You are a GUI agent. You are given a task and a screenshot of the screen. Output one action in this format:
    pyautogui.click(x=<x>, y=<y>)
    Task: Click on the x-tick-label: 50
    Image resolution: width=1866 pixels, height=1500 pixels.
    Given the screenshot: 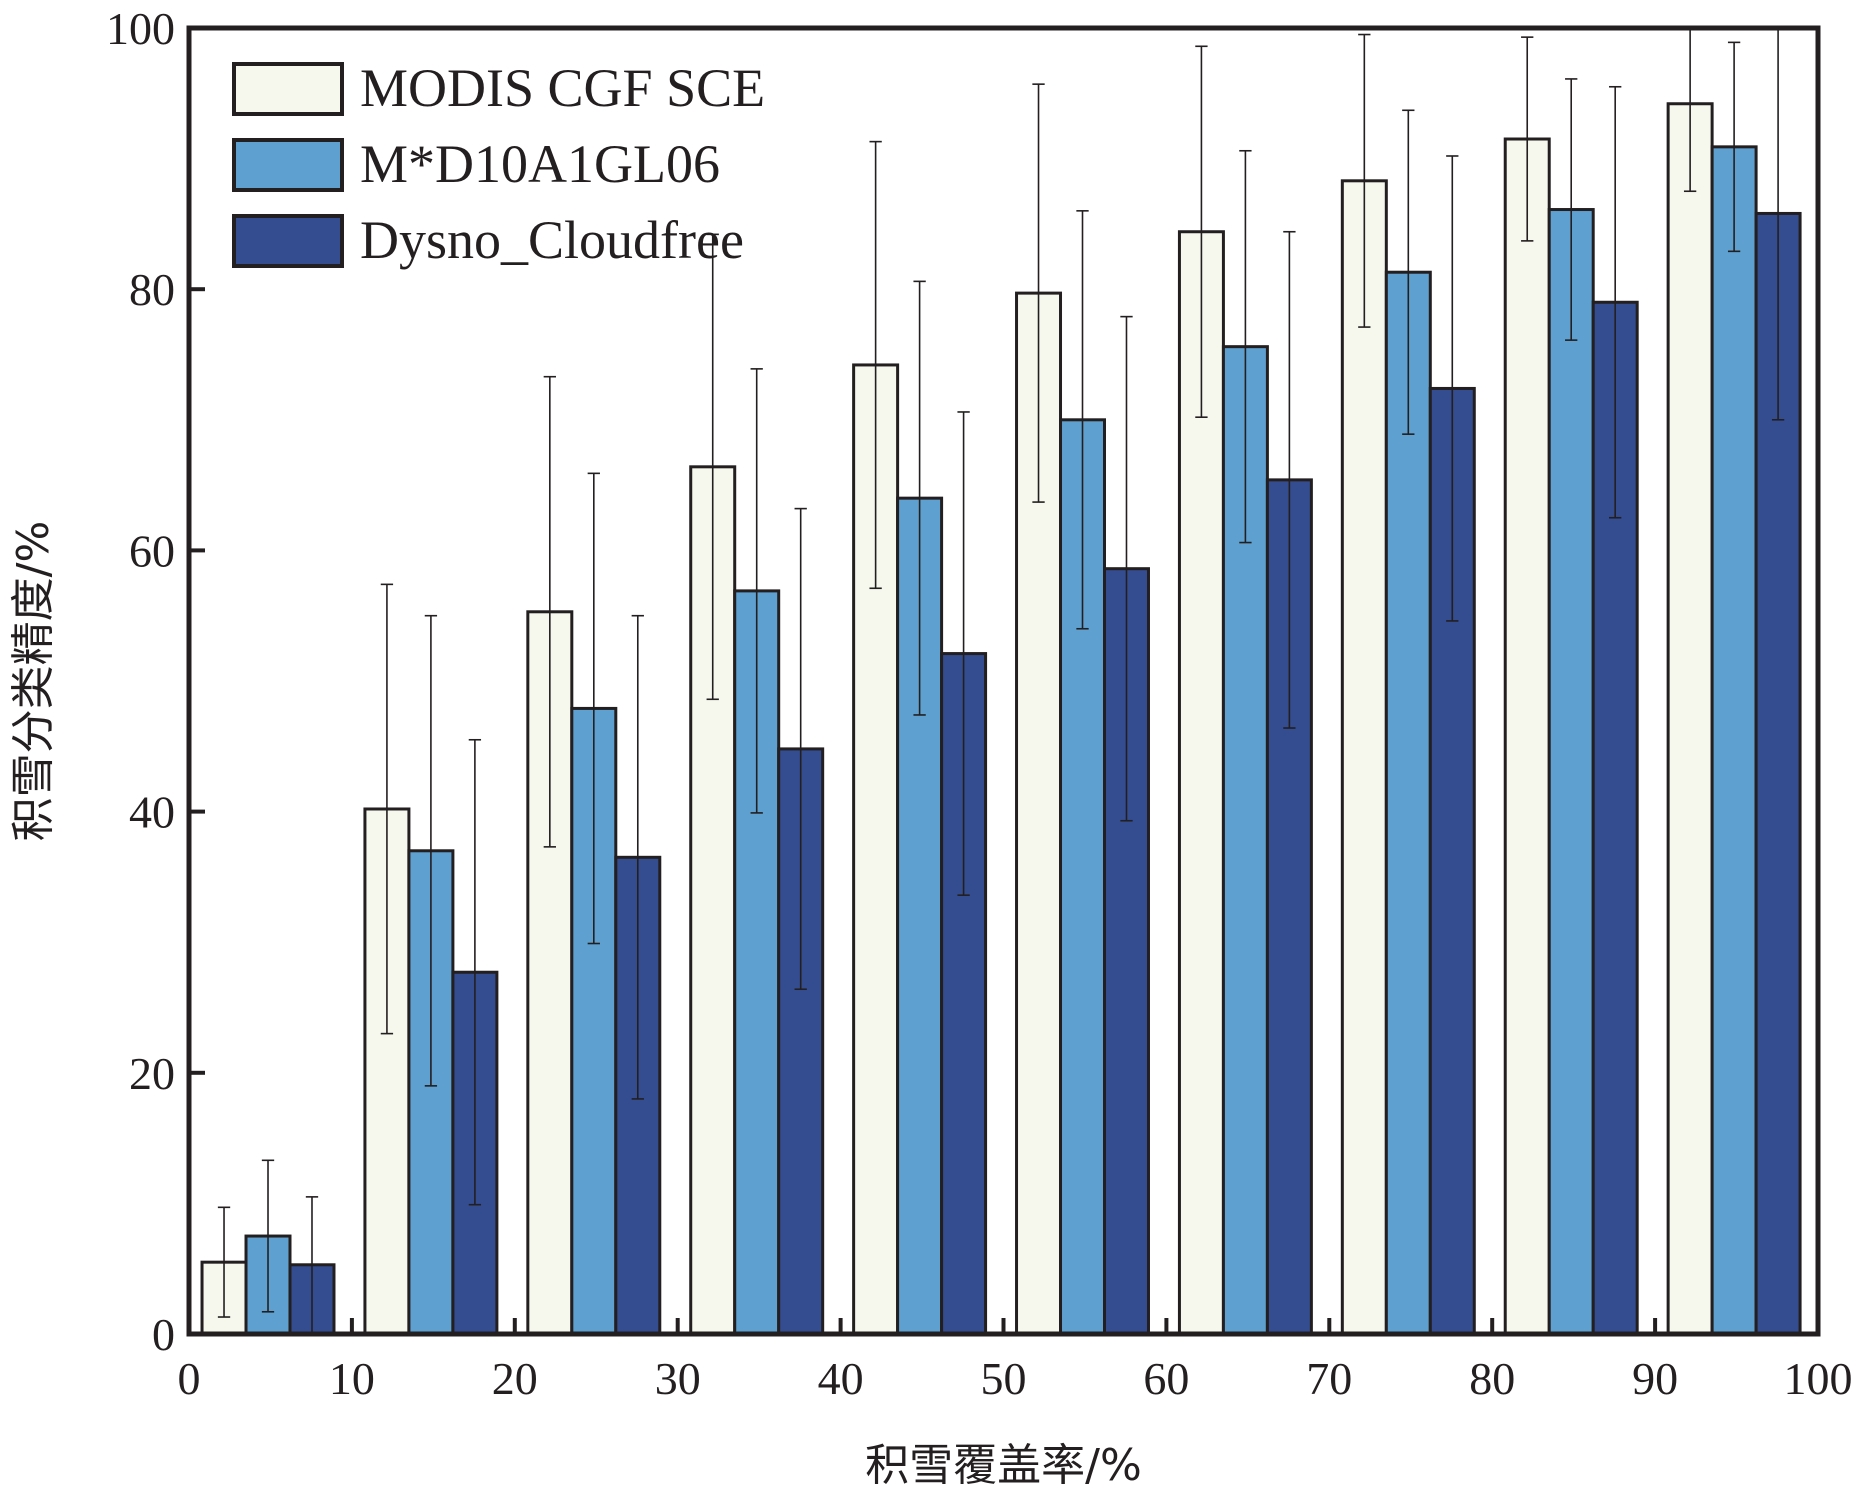 What is the action you would take?
    pyautogui.click(x=1004, y=1378)
    